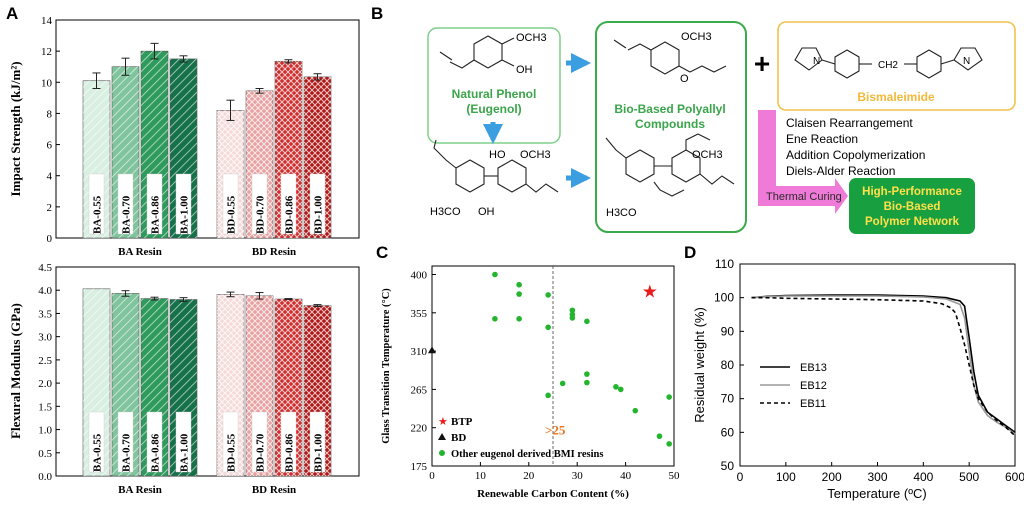  Describe the element at coordinates (888, 65) in the screenshot. I see `bmi-ch2: CH2` at that location.